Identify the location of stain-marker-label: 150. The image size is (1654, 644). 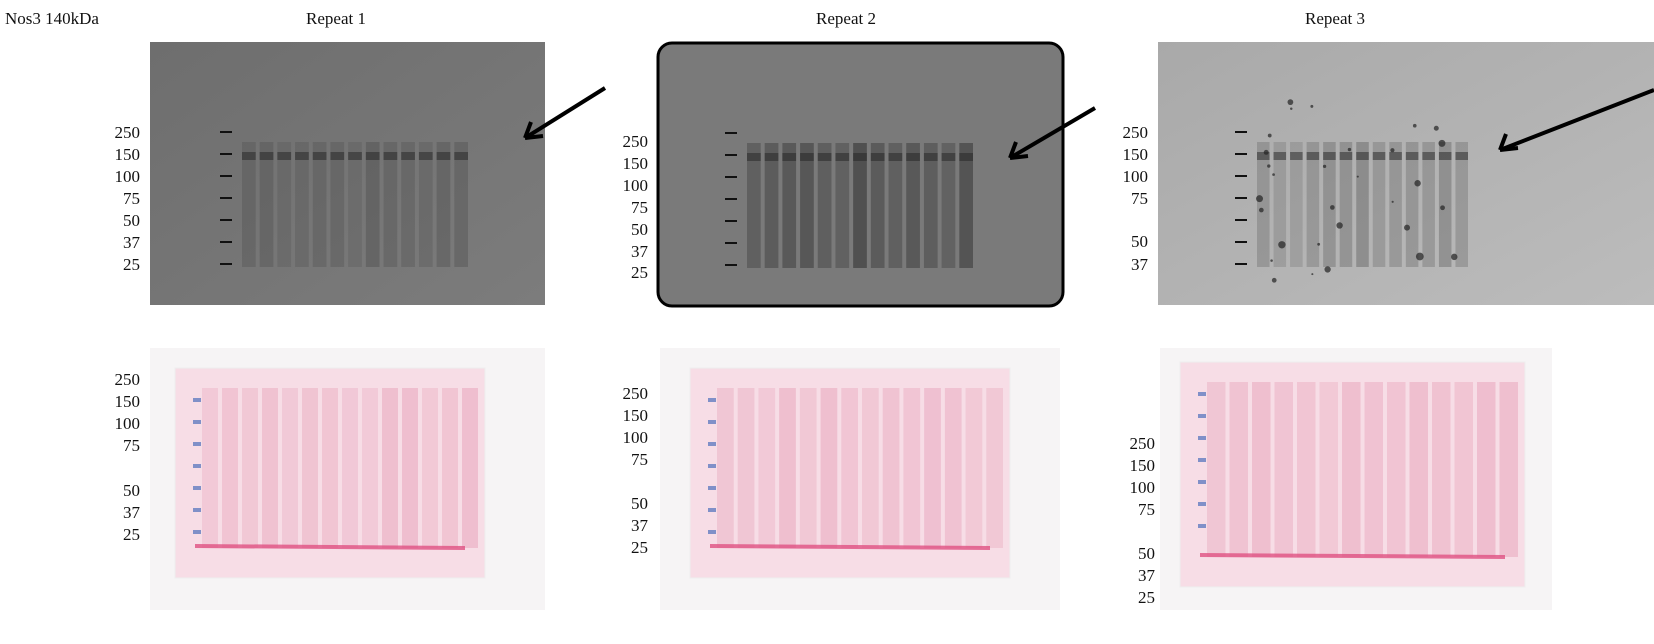
(1143, 465).